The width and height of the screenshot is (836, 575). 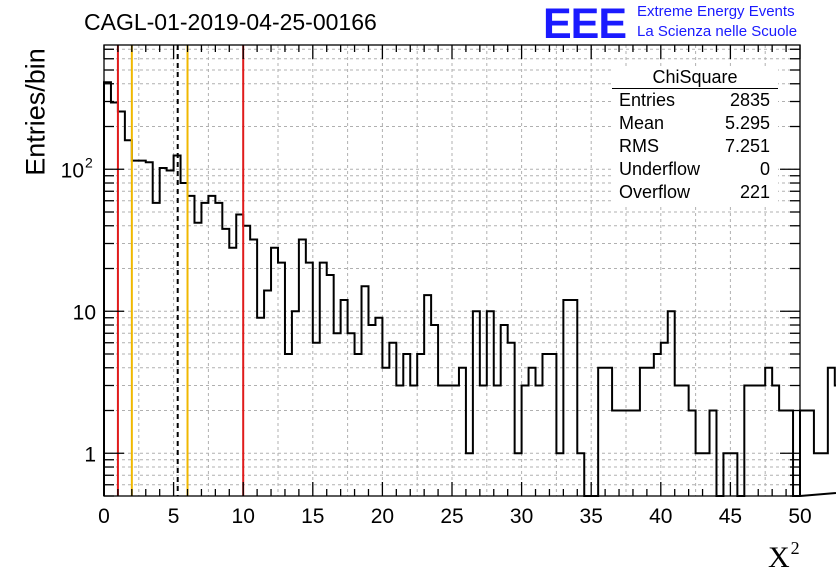 I want to click on x-tick-label: 30, so click(x=521, y=516).